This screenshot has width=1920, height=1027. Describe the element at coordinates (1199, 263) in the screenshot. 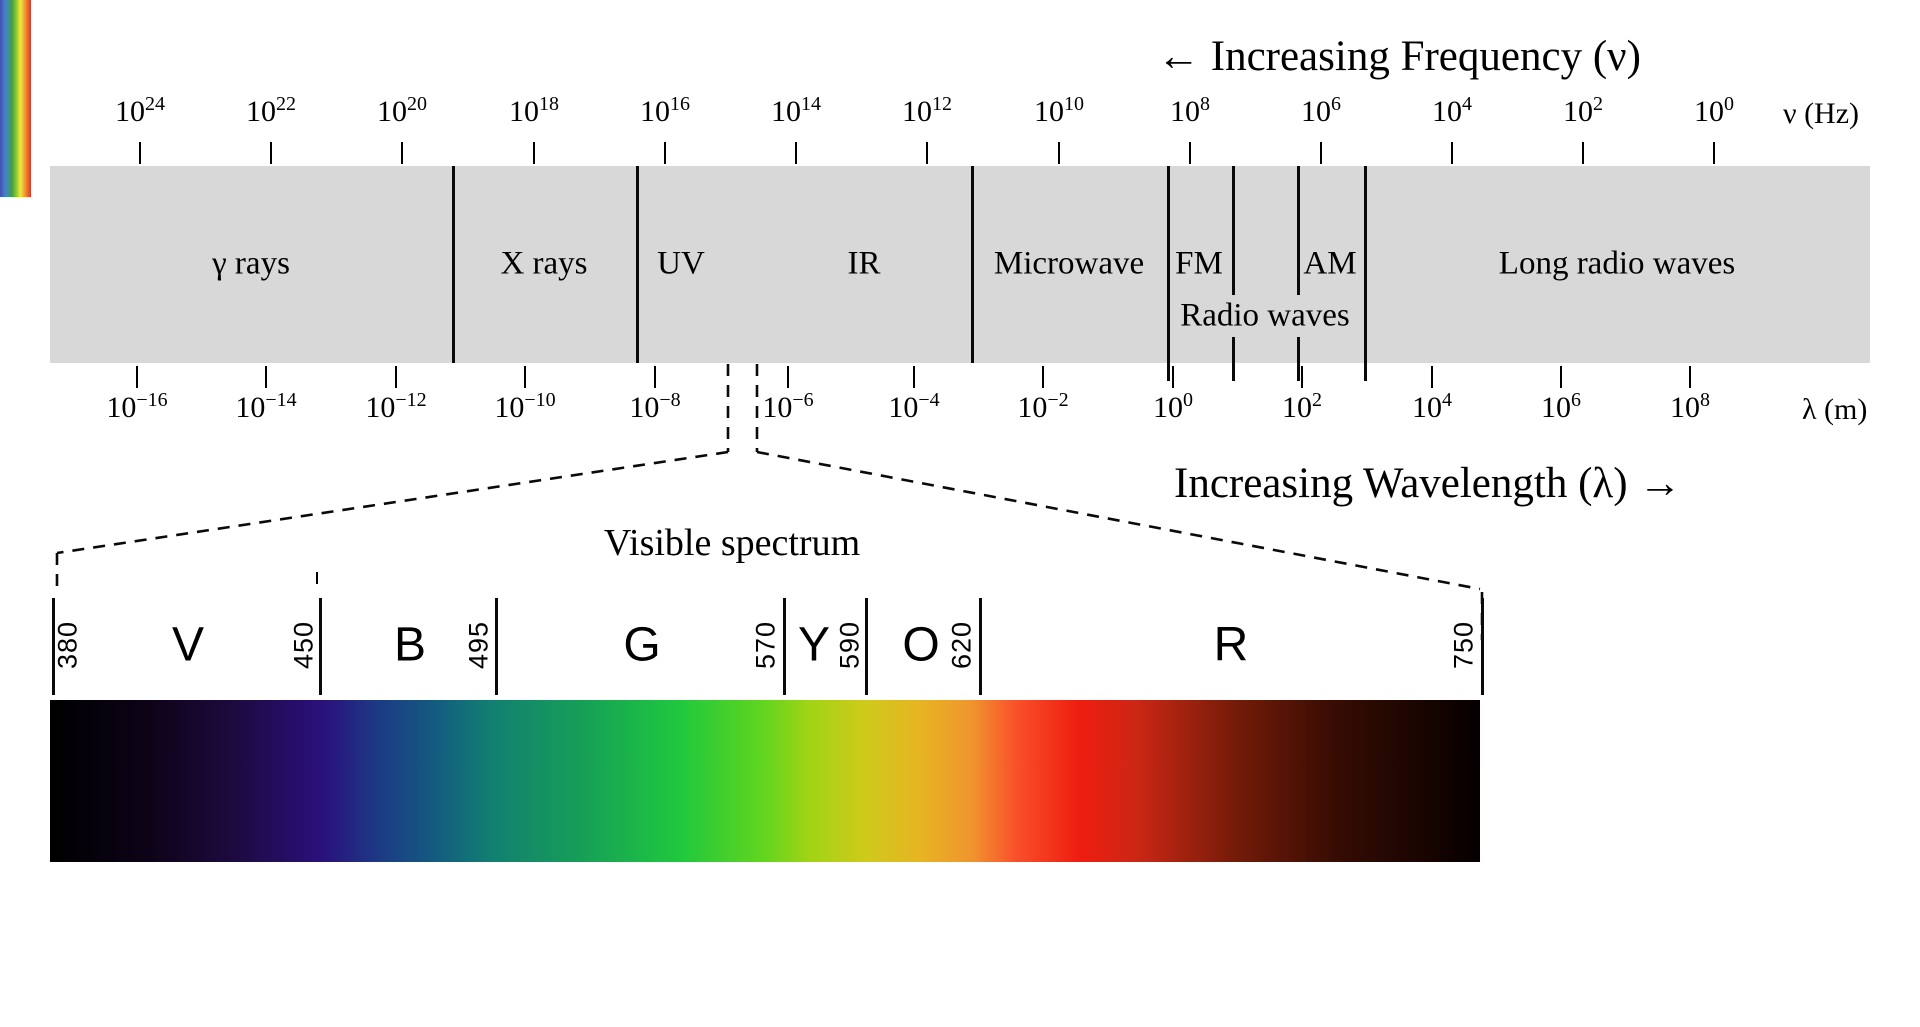

I see `region-label-fm: FM` at that location.